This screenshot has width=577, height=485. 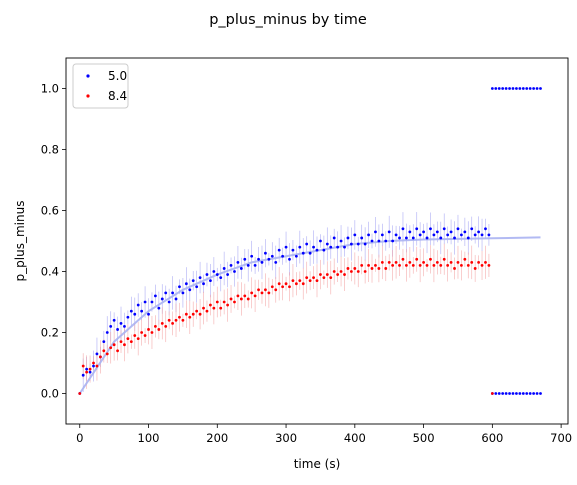 I want to click on x-tick-label: 500, so click(x=424, y=438).